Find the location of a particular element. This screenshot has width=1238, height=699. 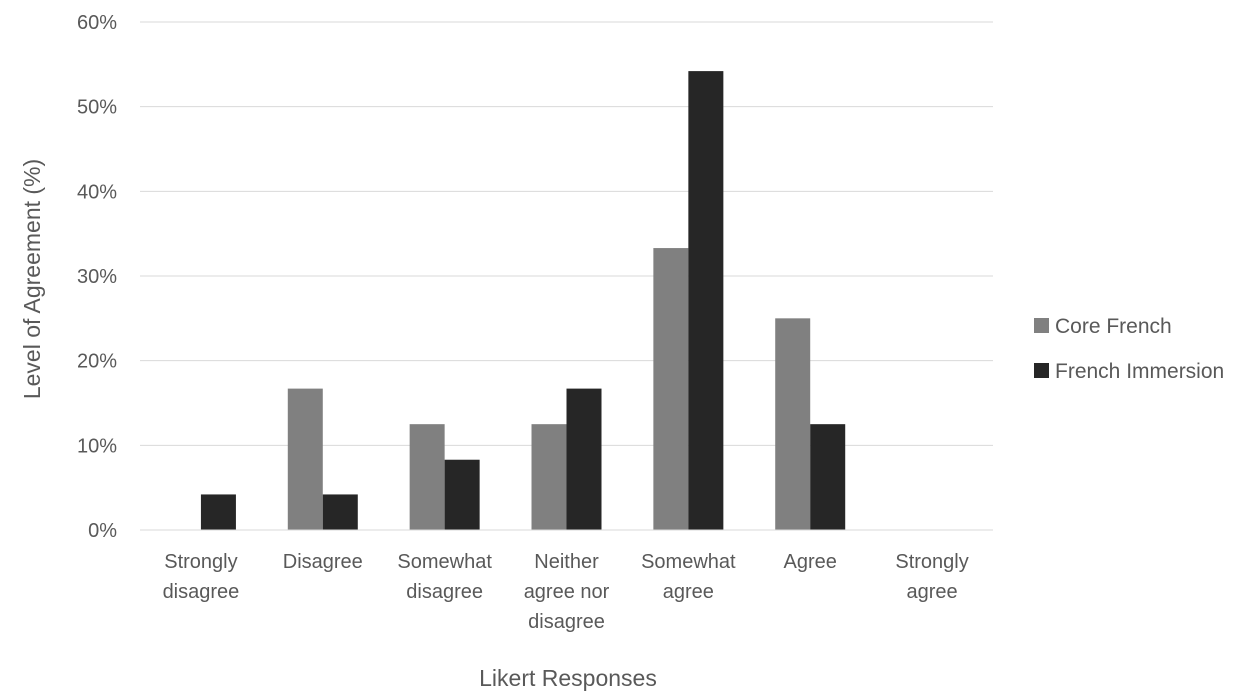

x-tick-label: Neither agree nor disagree is located at coordinates (567, 592).